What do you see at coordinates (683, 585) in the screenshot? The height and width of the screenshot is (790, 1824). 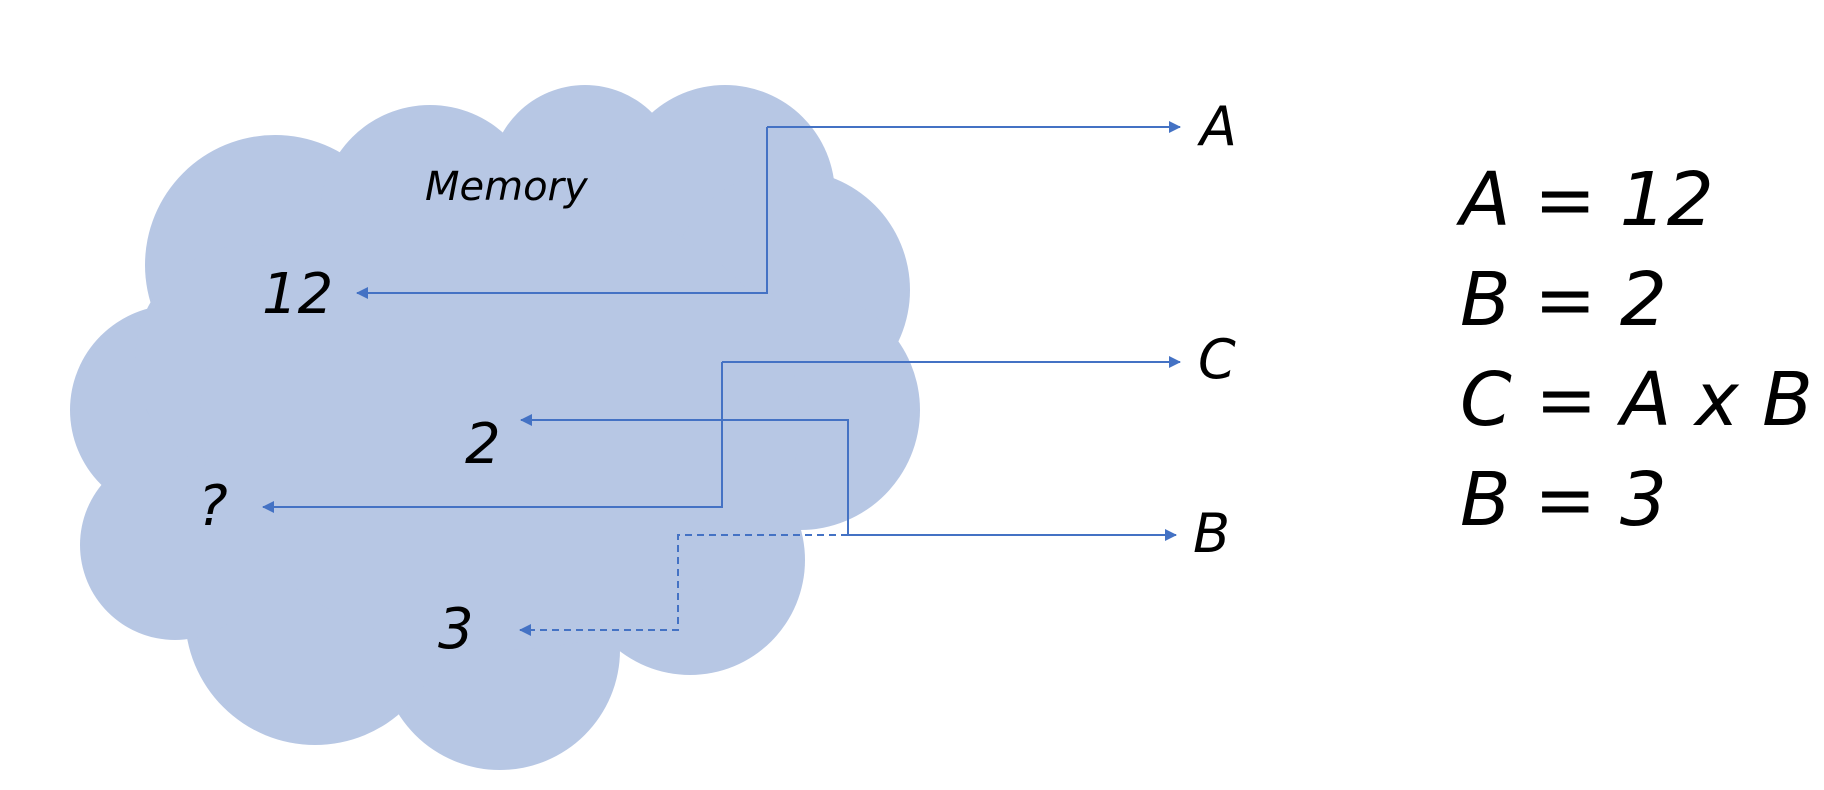 I see `connector-b-to-3-dashed` at bounding box center [683, 585].